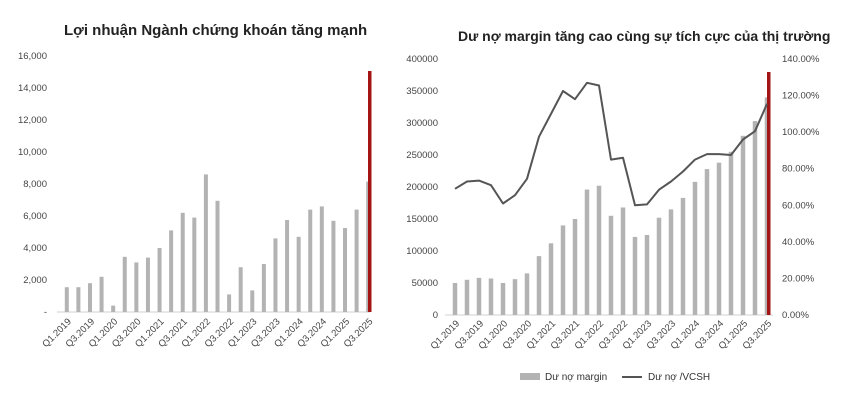 This screenshot has height=415, width=844. I want to click on y2-tick-label: 0.00%, so click(795, 315).